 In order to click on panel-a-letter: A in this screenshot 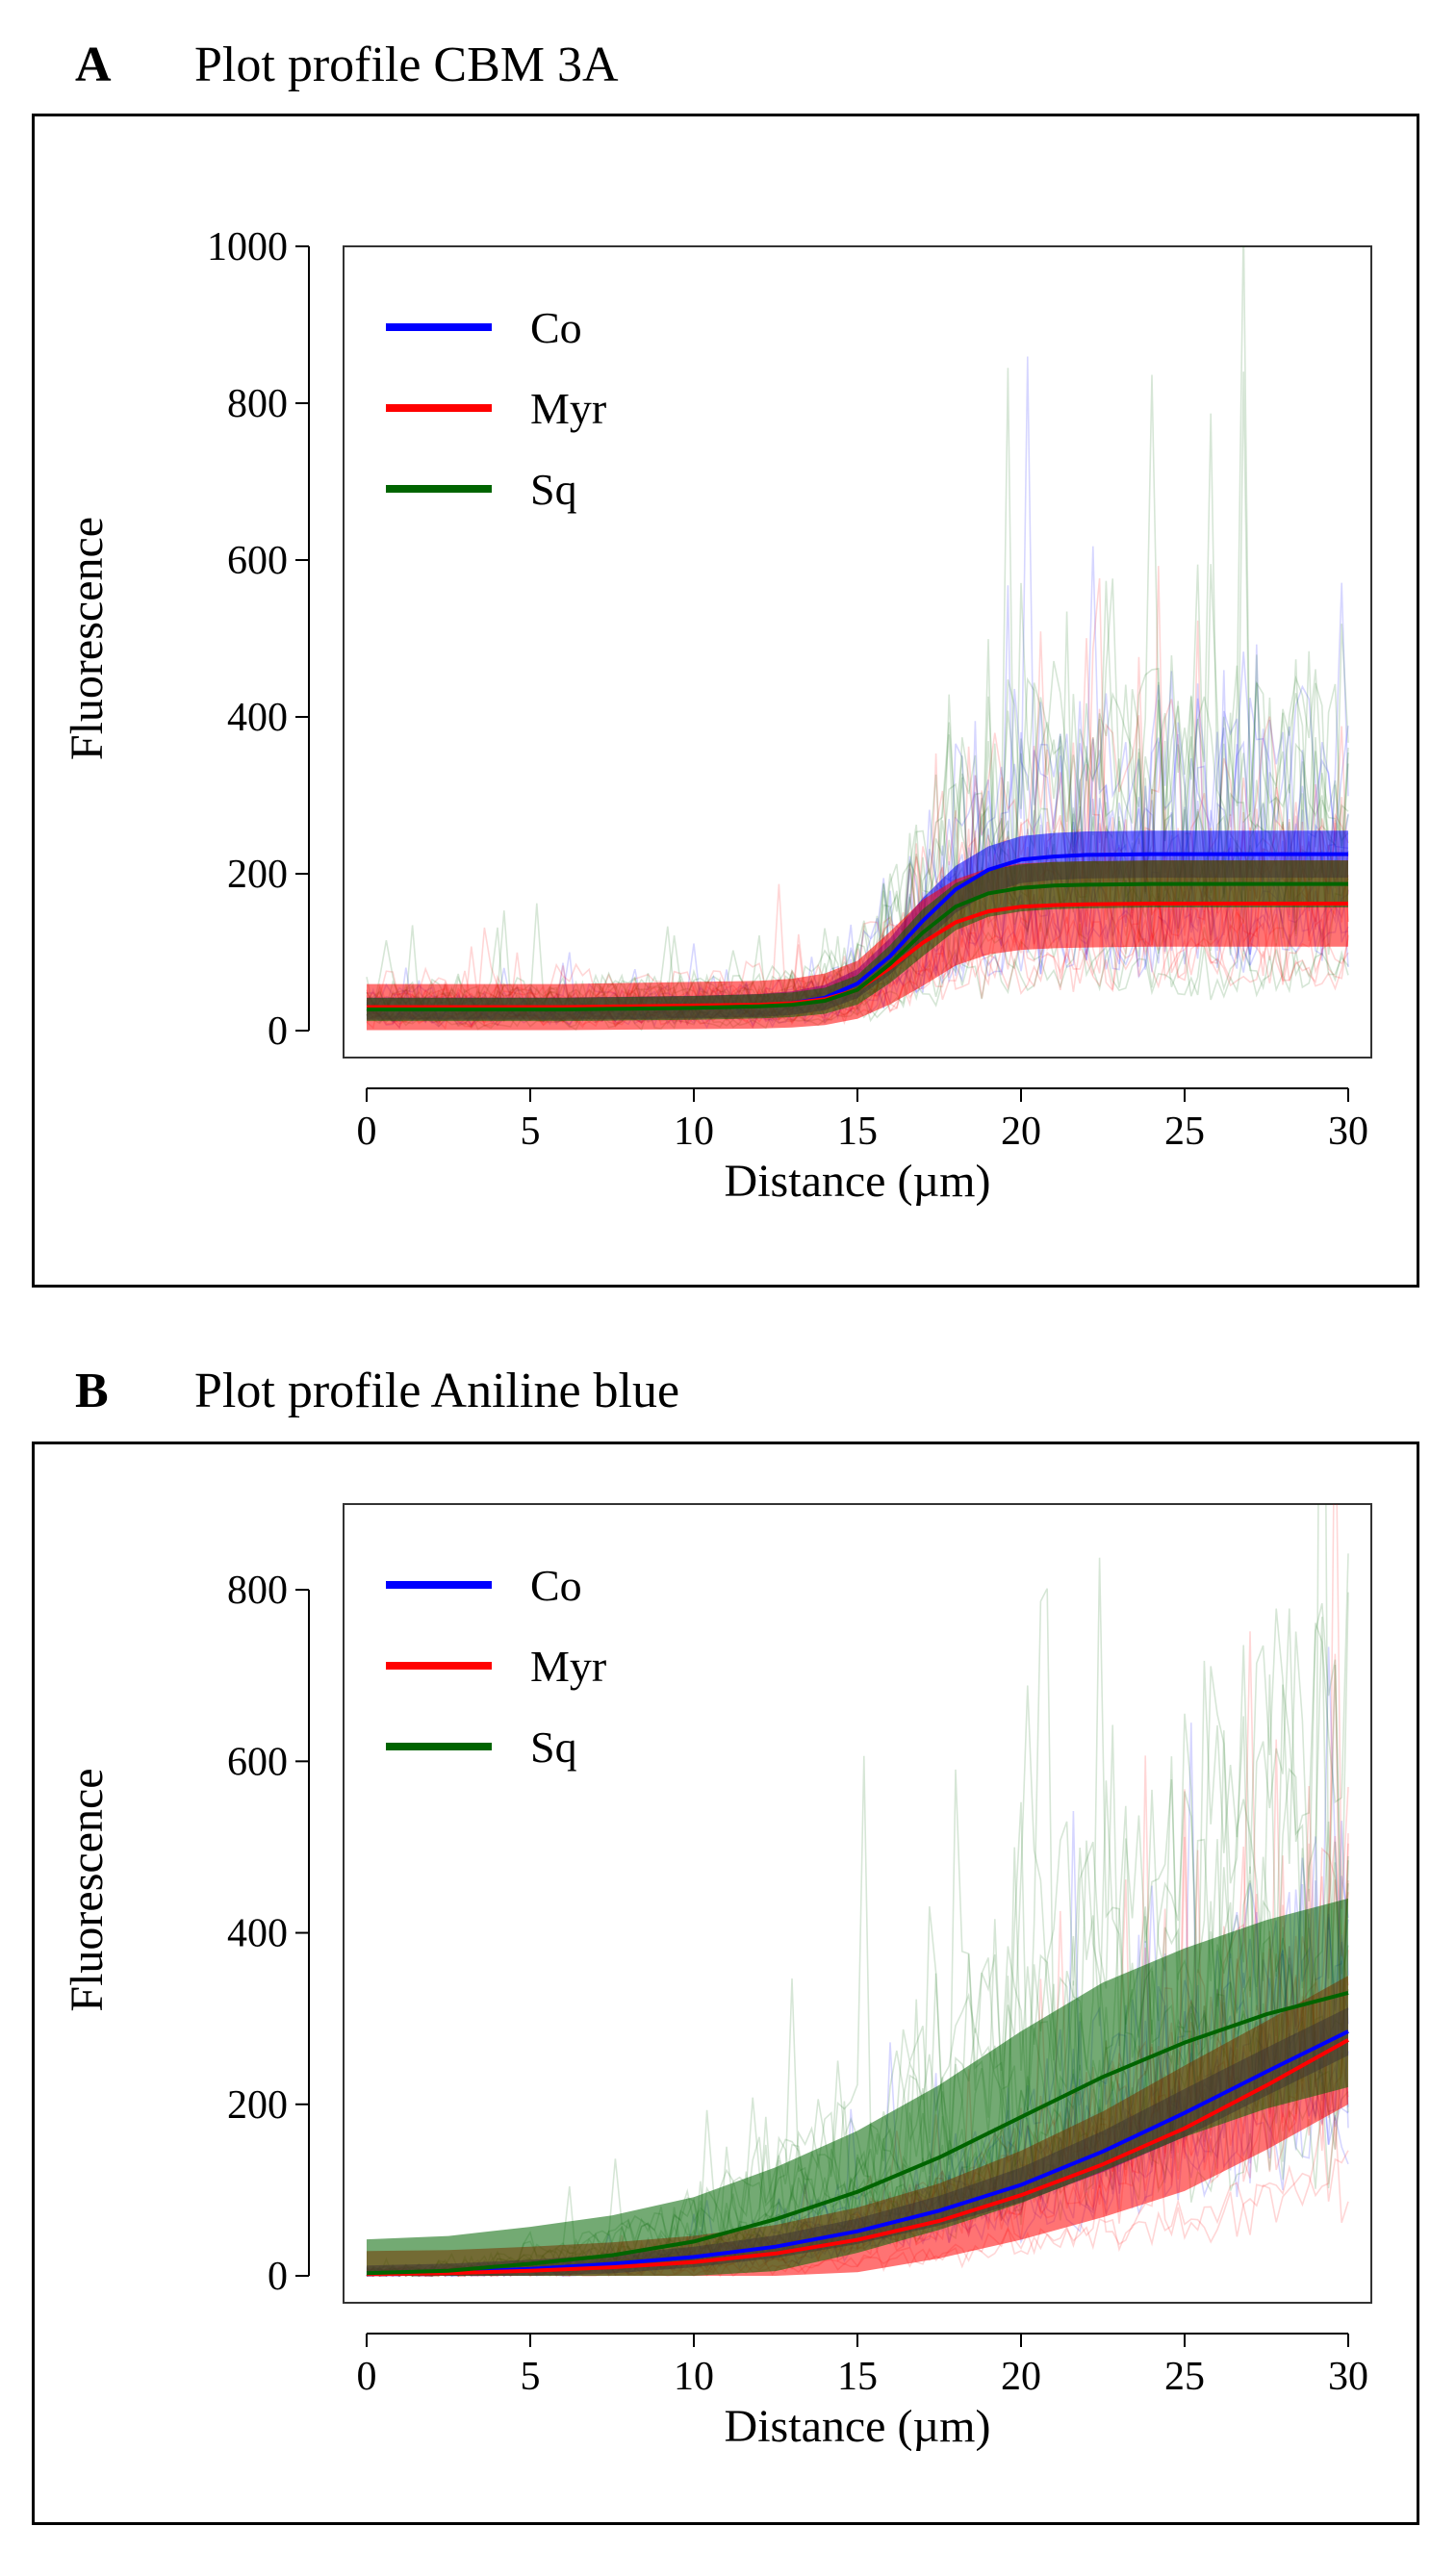, I will do `click(94, 65)`.